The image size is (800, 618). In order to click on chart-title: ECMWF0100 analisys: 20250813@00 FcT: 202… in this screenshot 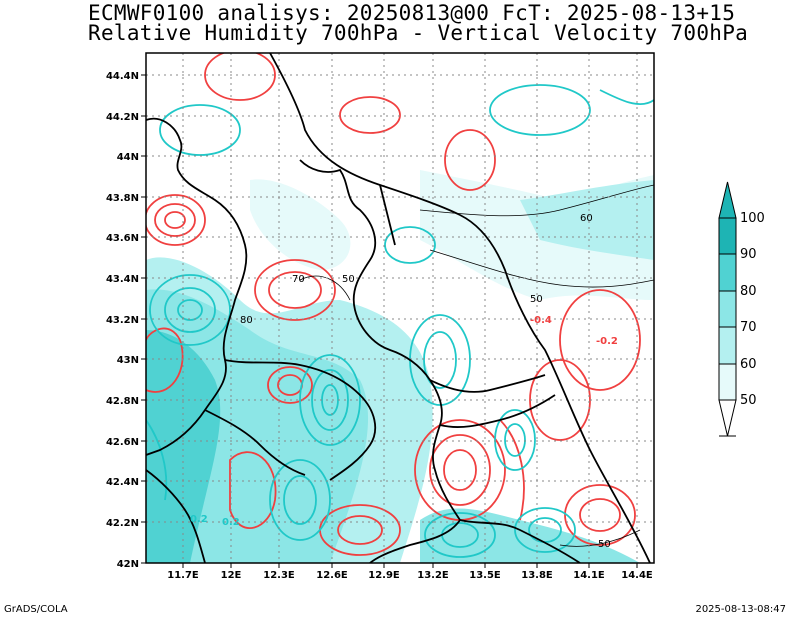, I will do `click(412, 13)`.